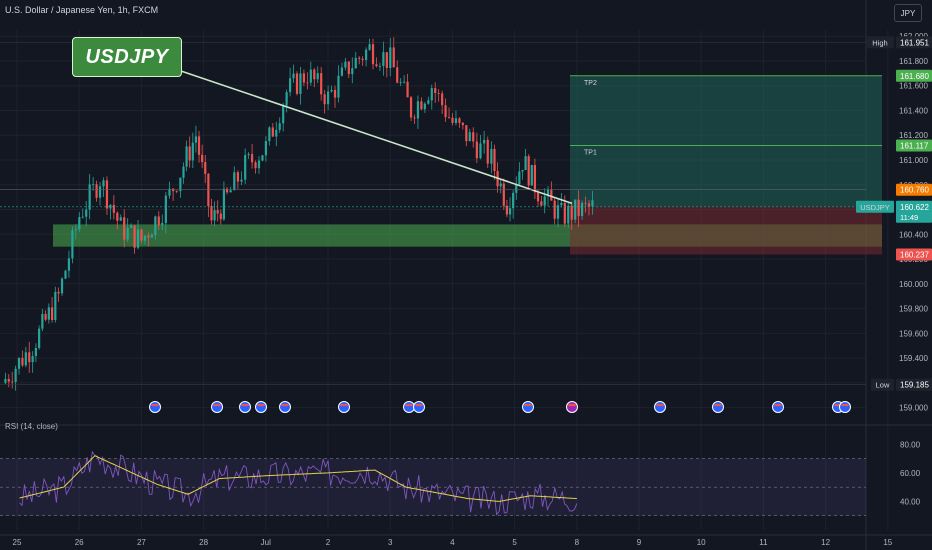  What do you see at coordinates (913, 135) in the screenshot?
I see `price-tick-4: 161.200` at bounding box center [913, 135].